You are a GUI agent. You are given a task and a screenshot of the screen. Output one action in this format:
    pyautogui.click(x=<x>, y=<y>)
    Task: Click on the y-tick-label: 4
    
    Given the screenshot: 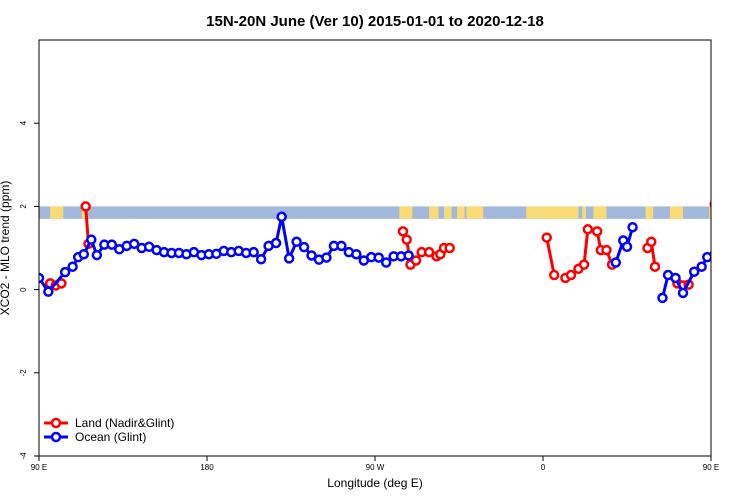 What is the action you would take?
    pyautogui.click(x=23, y=122)
    